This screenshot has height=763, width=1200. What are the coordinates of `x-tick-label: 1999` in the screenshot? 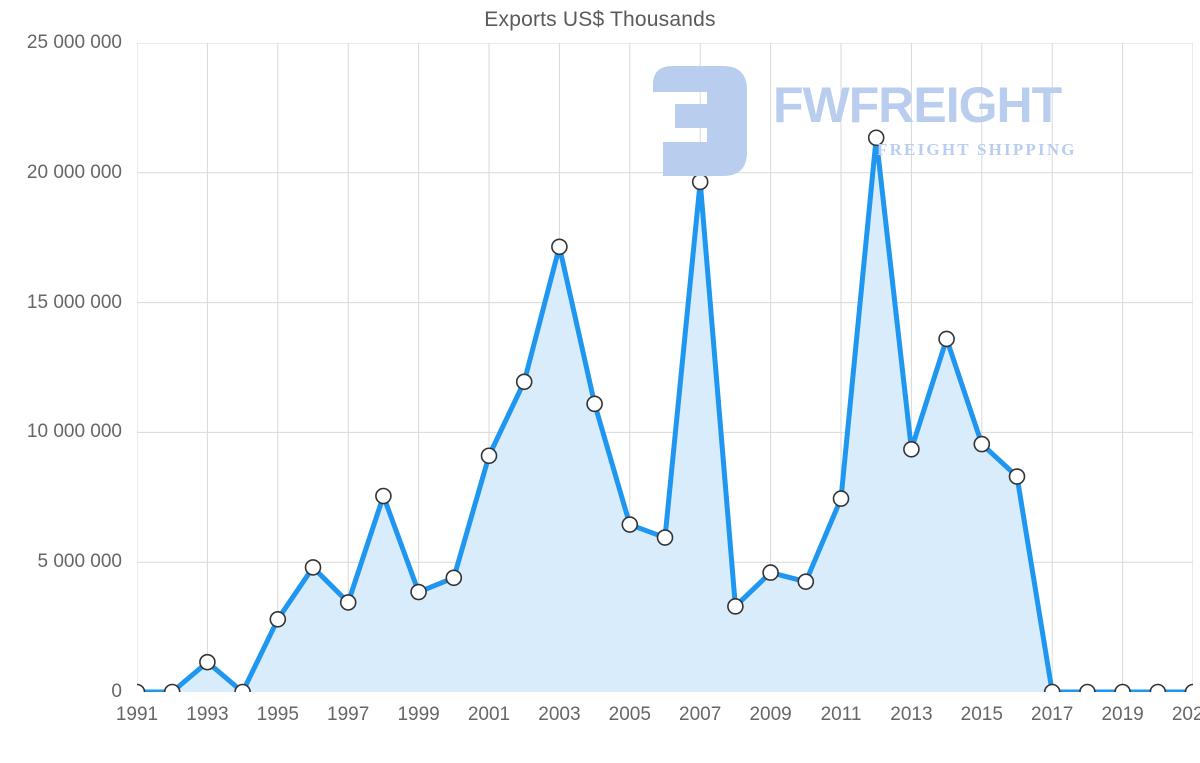 It's located at (418, 714).